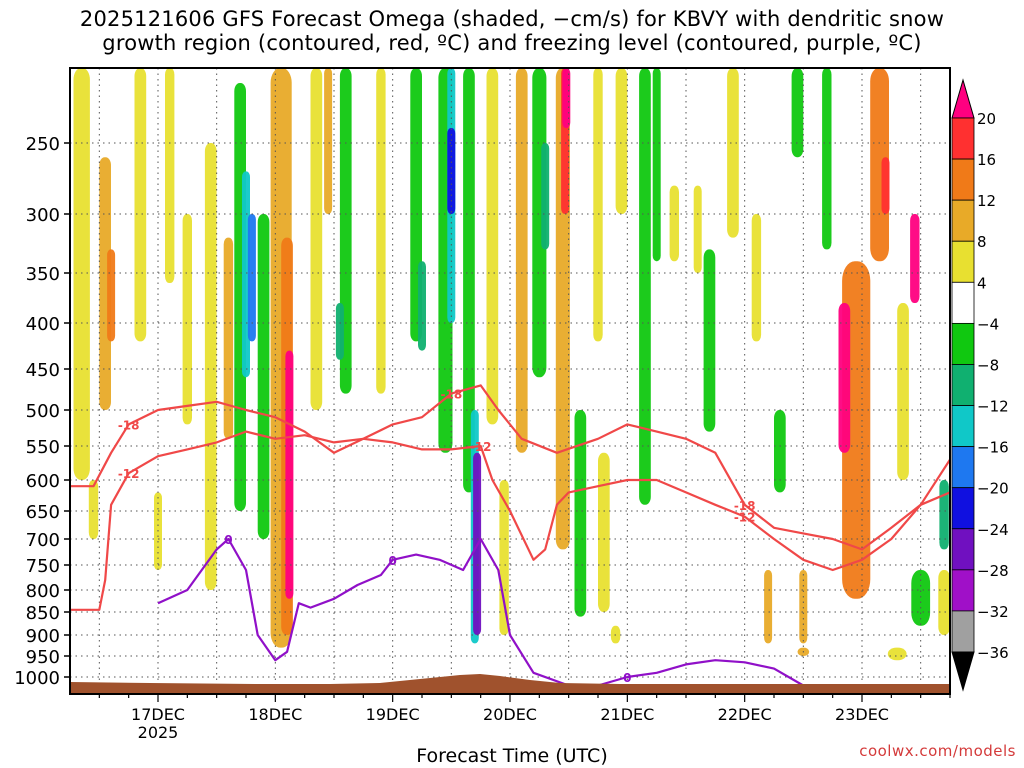 Image resolution: width=1024 pixels, height=768 pixels. I want to click on colorbar-label: 4, so click(982, 283).